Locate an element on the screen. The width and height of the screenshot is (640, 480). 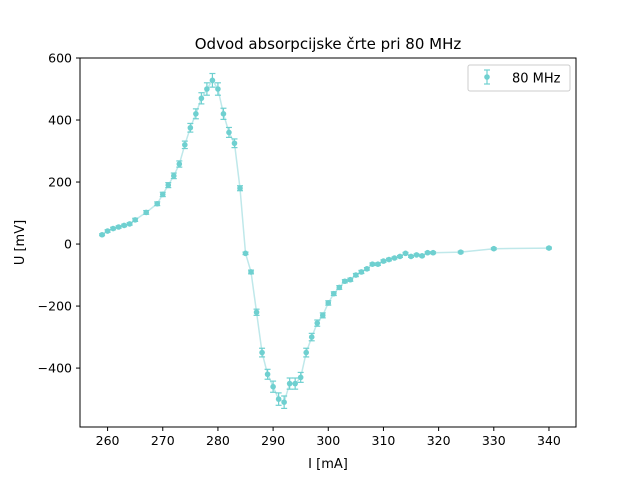
y-tick-label: 200 is located at coordinates (60, 182).